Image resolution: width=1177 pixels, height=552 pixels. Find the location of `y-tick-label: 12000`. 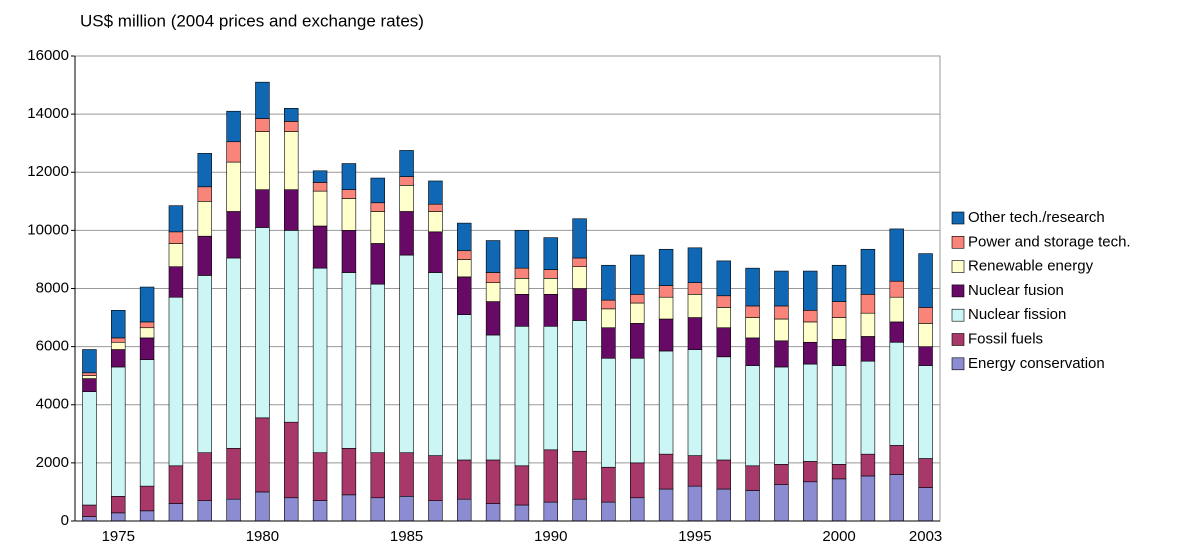

y-tick-label: 12000 is located at coordinates (48, 171).